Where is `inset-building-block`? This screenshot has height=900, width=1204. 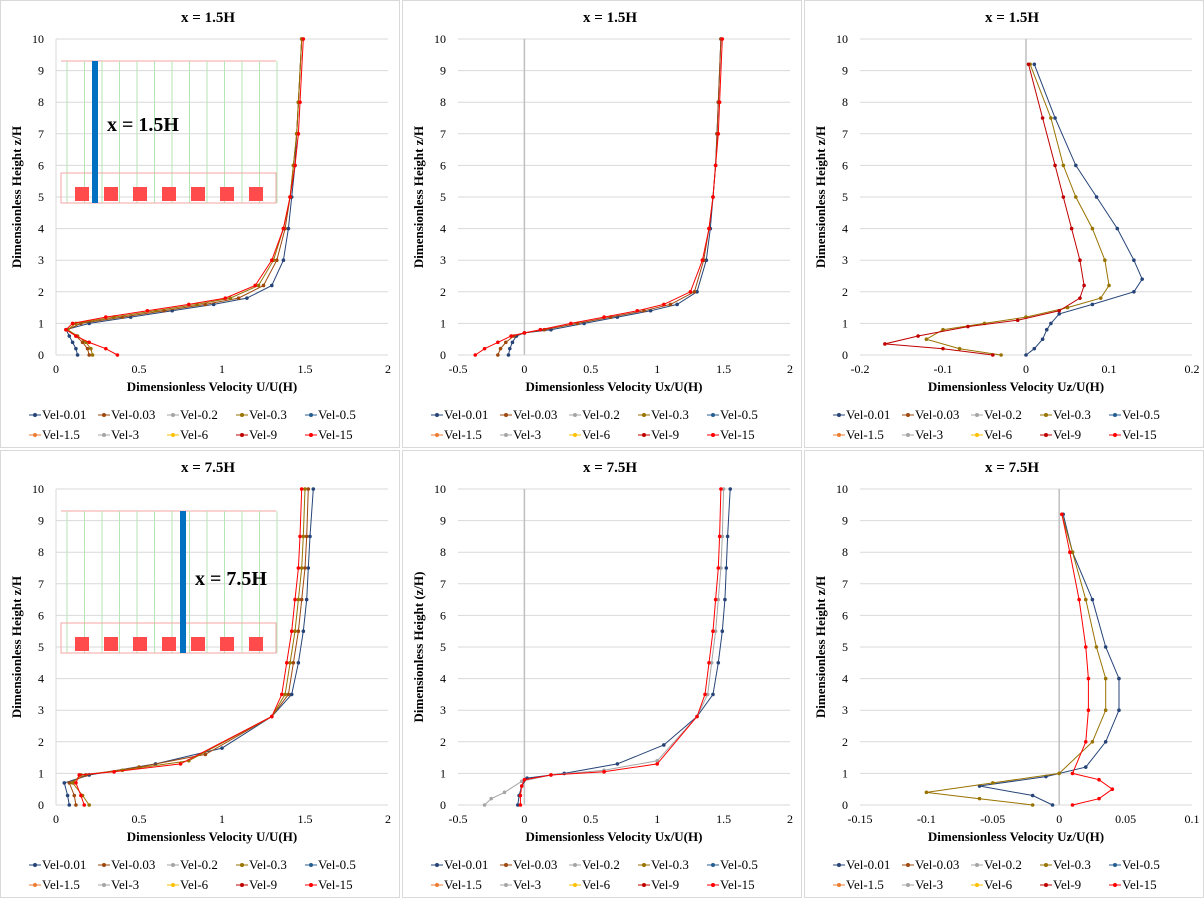 inset-building-block is located at coordinates (256, 194).